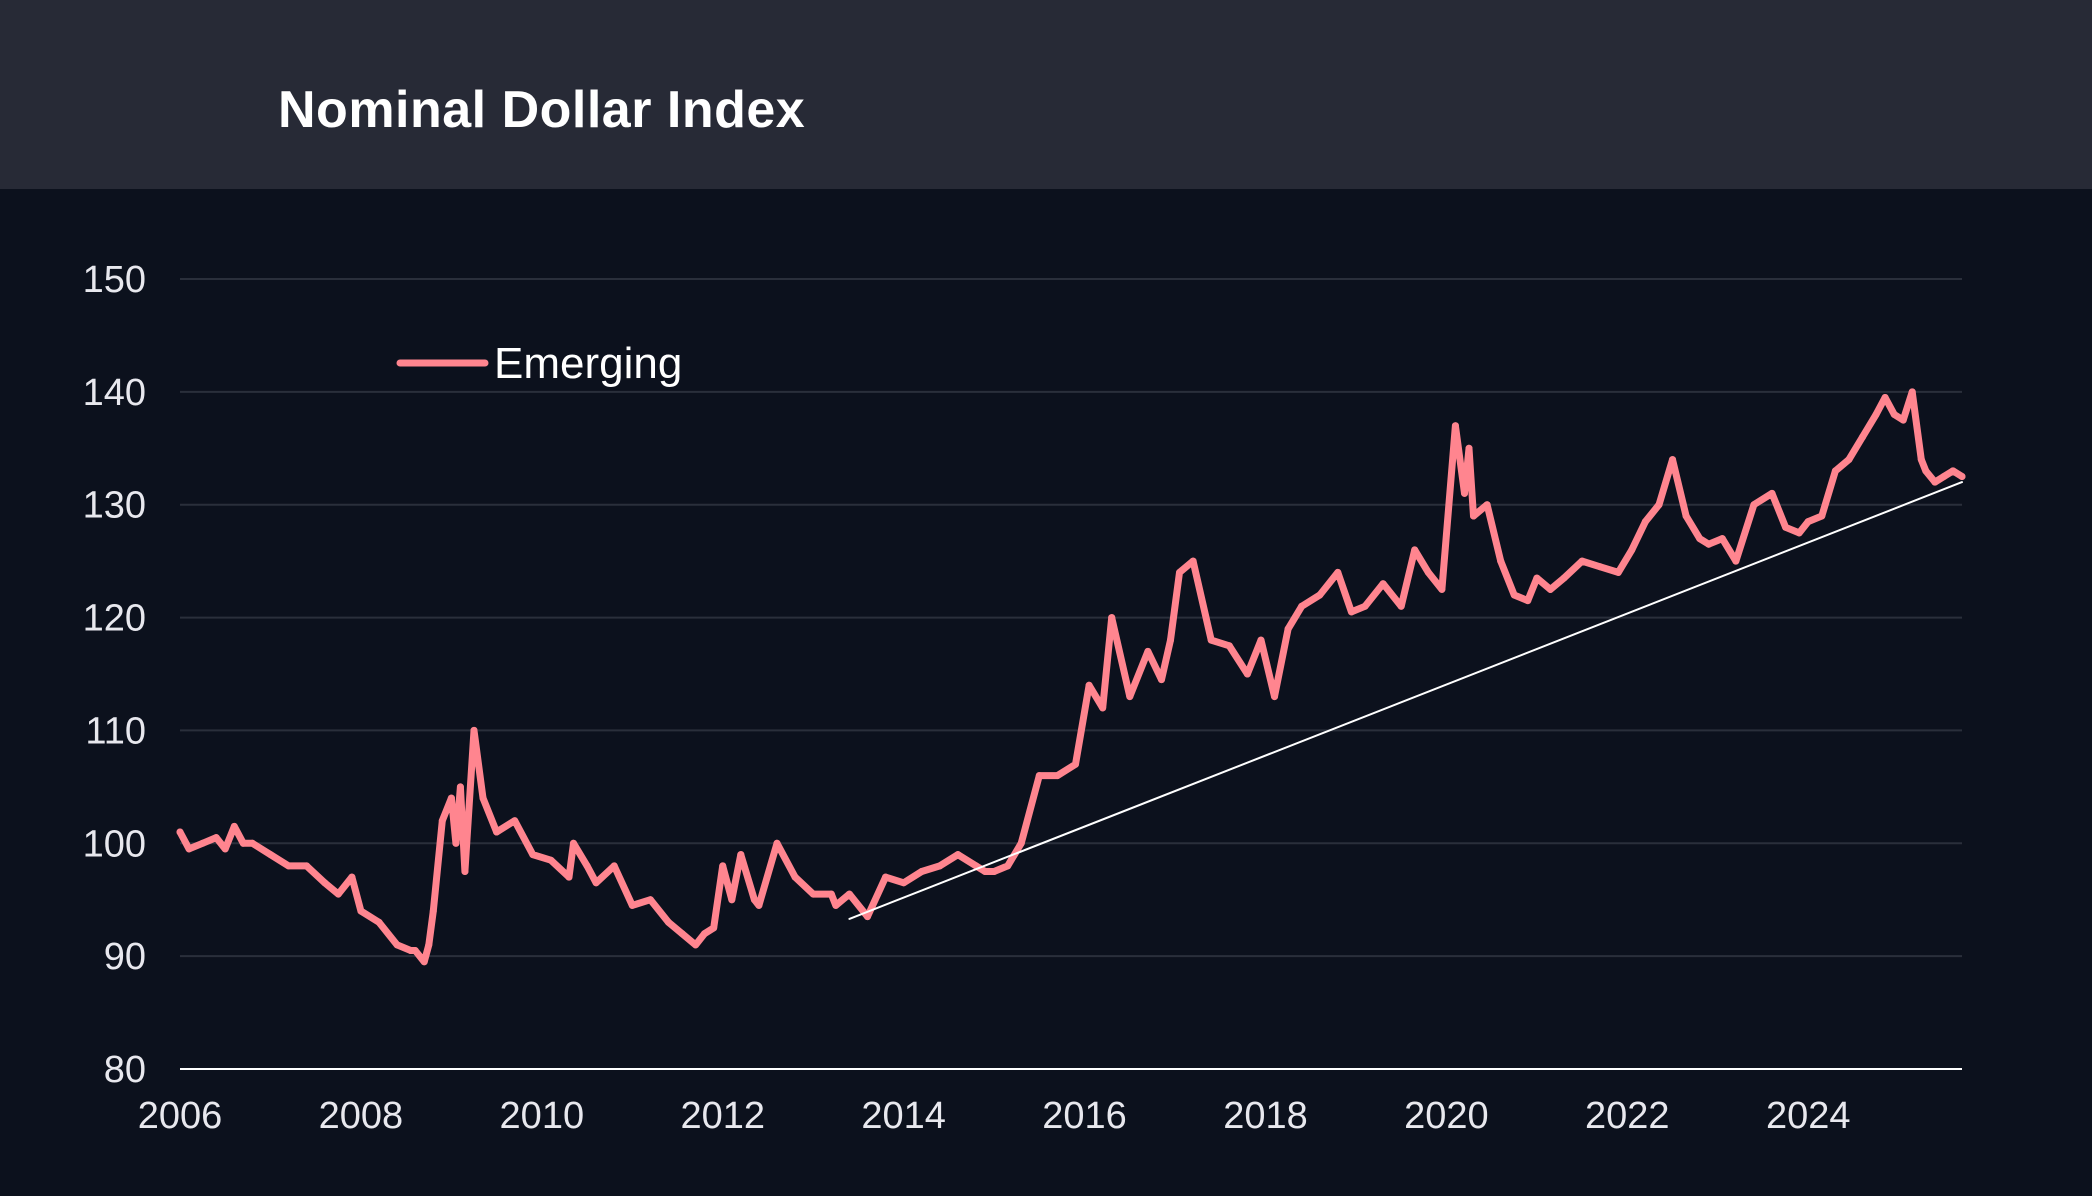  Describe the element at coordinates (114, 393) in the screenshot. I see `y-tick-label-140: 140` at that location.